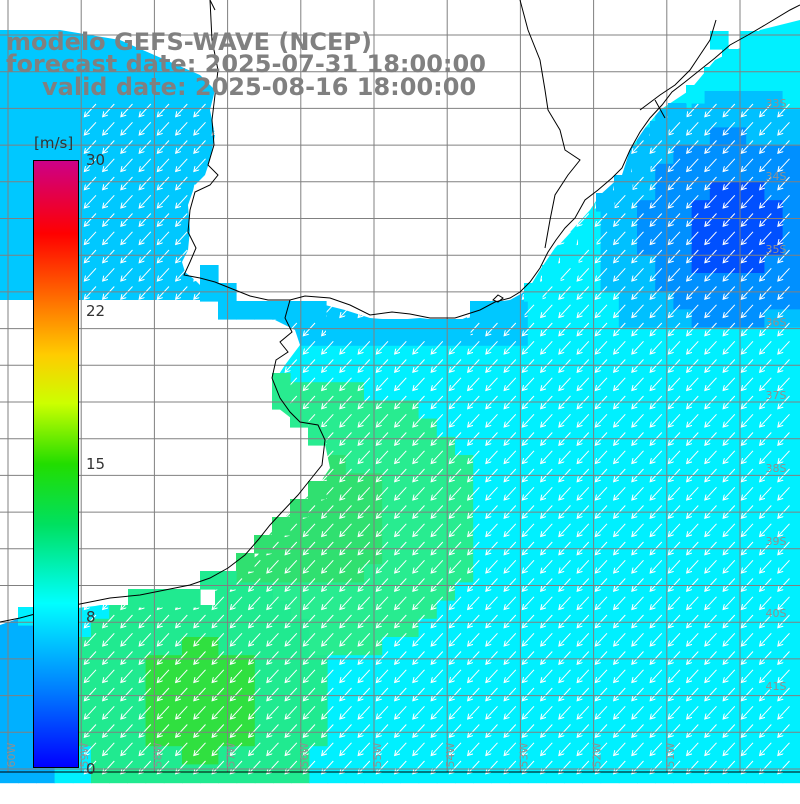 This screenshot has height=804, width=800. What do you see at coordinates (776, 176) in the screenshot?
I see `lat-label: 34S` at bounding box center [776, 176].